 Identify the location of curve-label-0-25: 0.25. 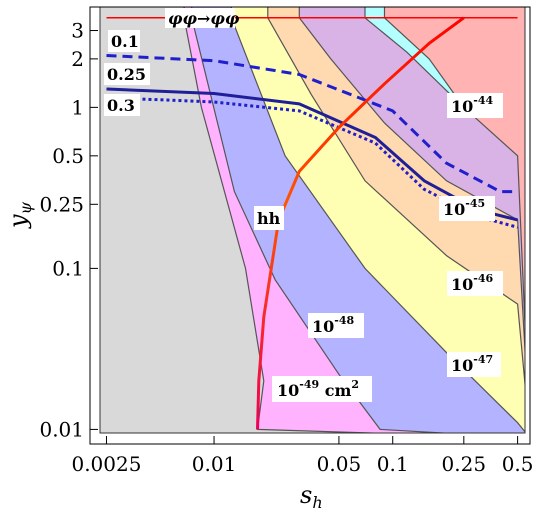
(127, 74).